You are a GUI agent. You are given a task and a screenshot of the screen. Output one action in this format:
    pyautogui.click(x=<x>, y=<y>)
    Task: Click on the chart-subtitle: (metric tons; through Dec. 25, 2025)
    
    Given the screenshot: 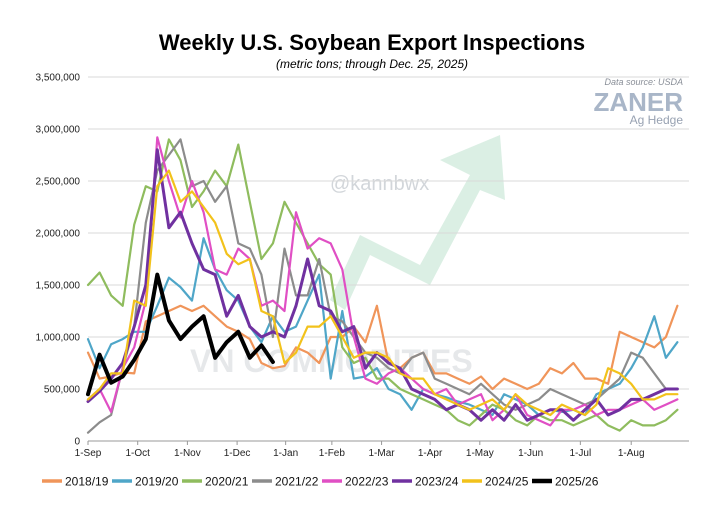 What is the action you would take?
    pyautogui.click(x=372, y=64)
    